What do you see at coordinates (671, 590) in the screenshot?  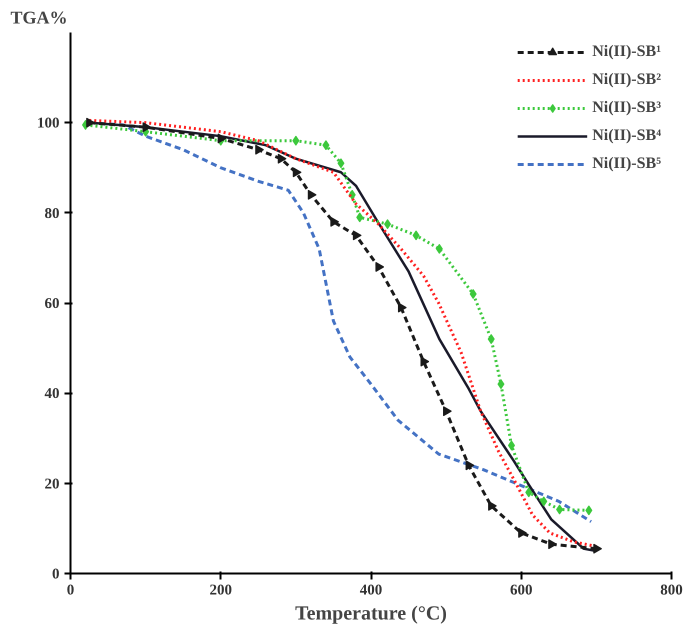 I see `x-tick-label: 800` at bounding box center [671, 590].